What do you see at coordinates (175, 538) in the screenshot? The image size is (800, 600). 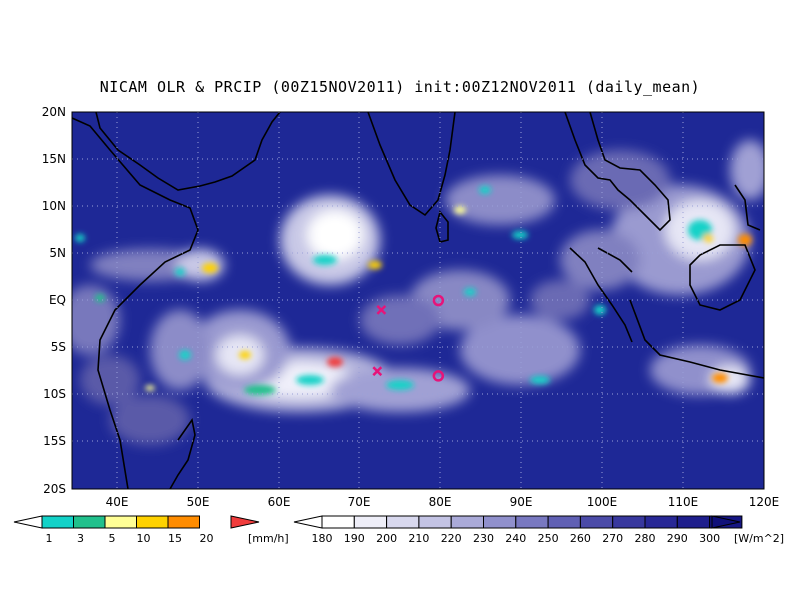 I see `colorbar-label: 15` at bounding box center [175, 538].